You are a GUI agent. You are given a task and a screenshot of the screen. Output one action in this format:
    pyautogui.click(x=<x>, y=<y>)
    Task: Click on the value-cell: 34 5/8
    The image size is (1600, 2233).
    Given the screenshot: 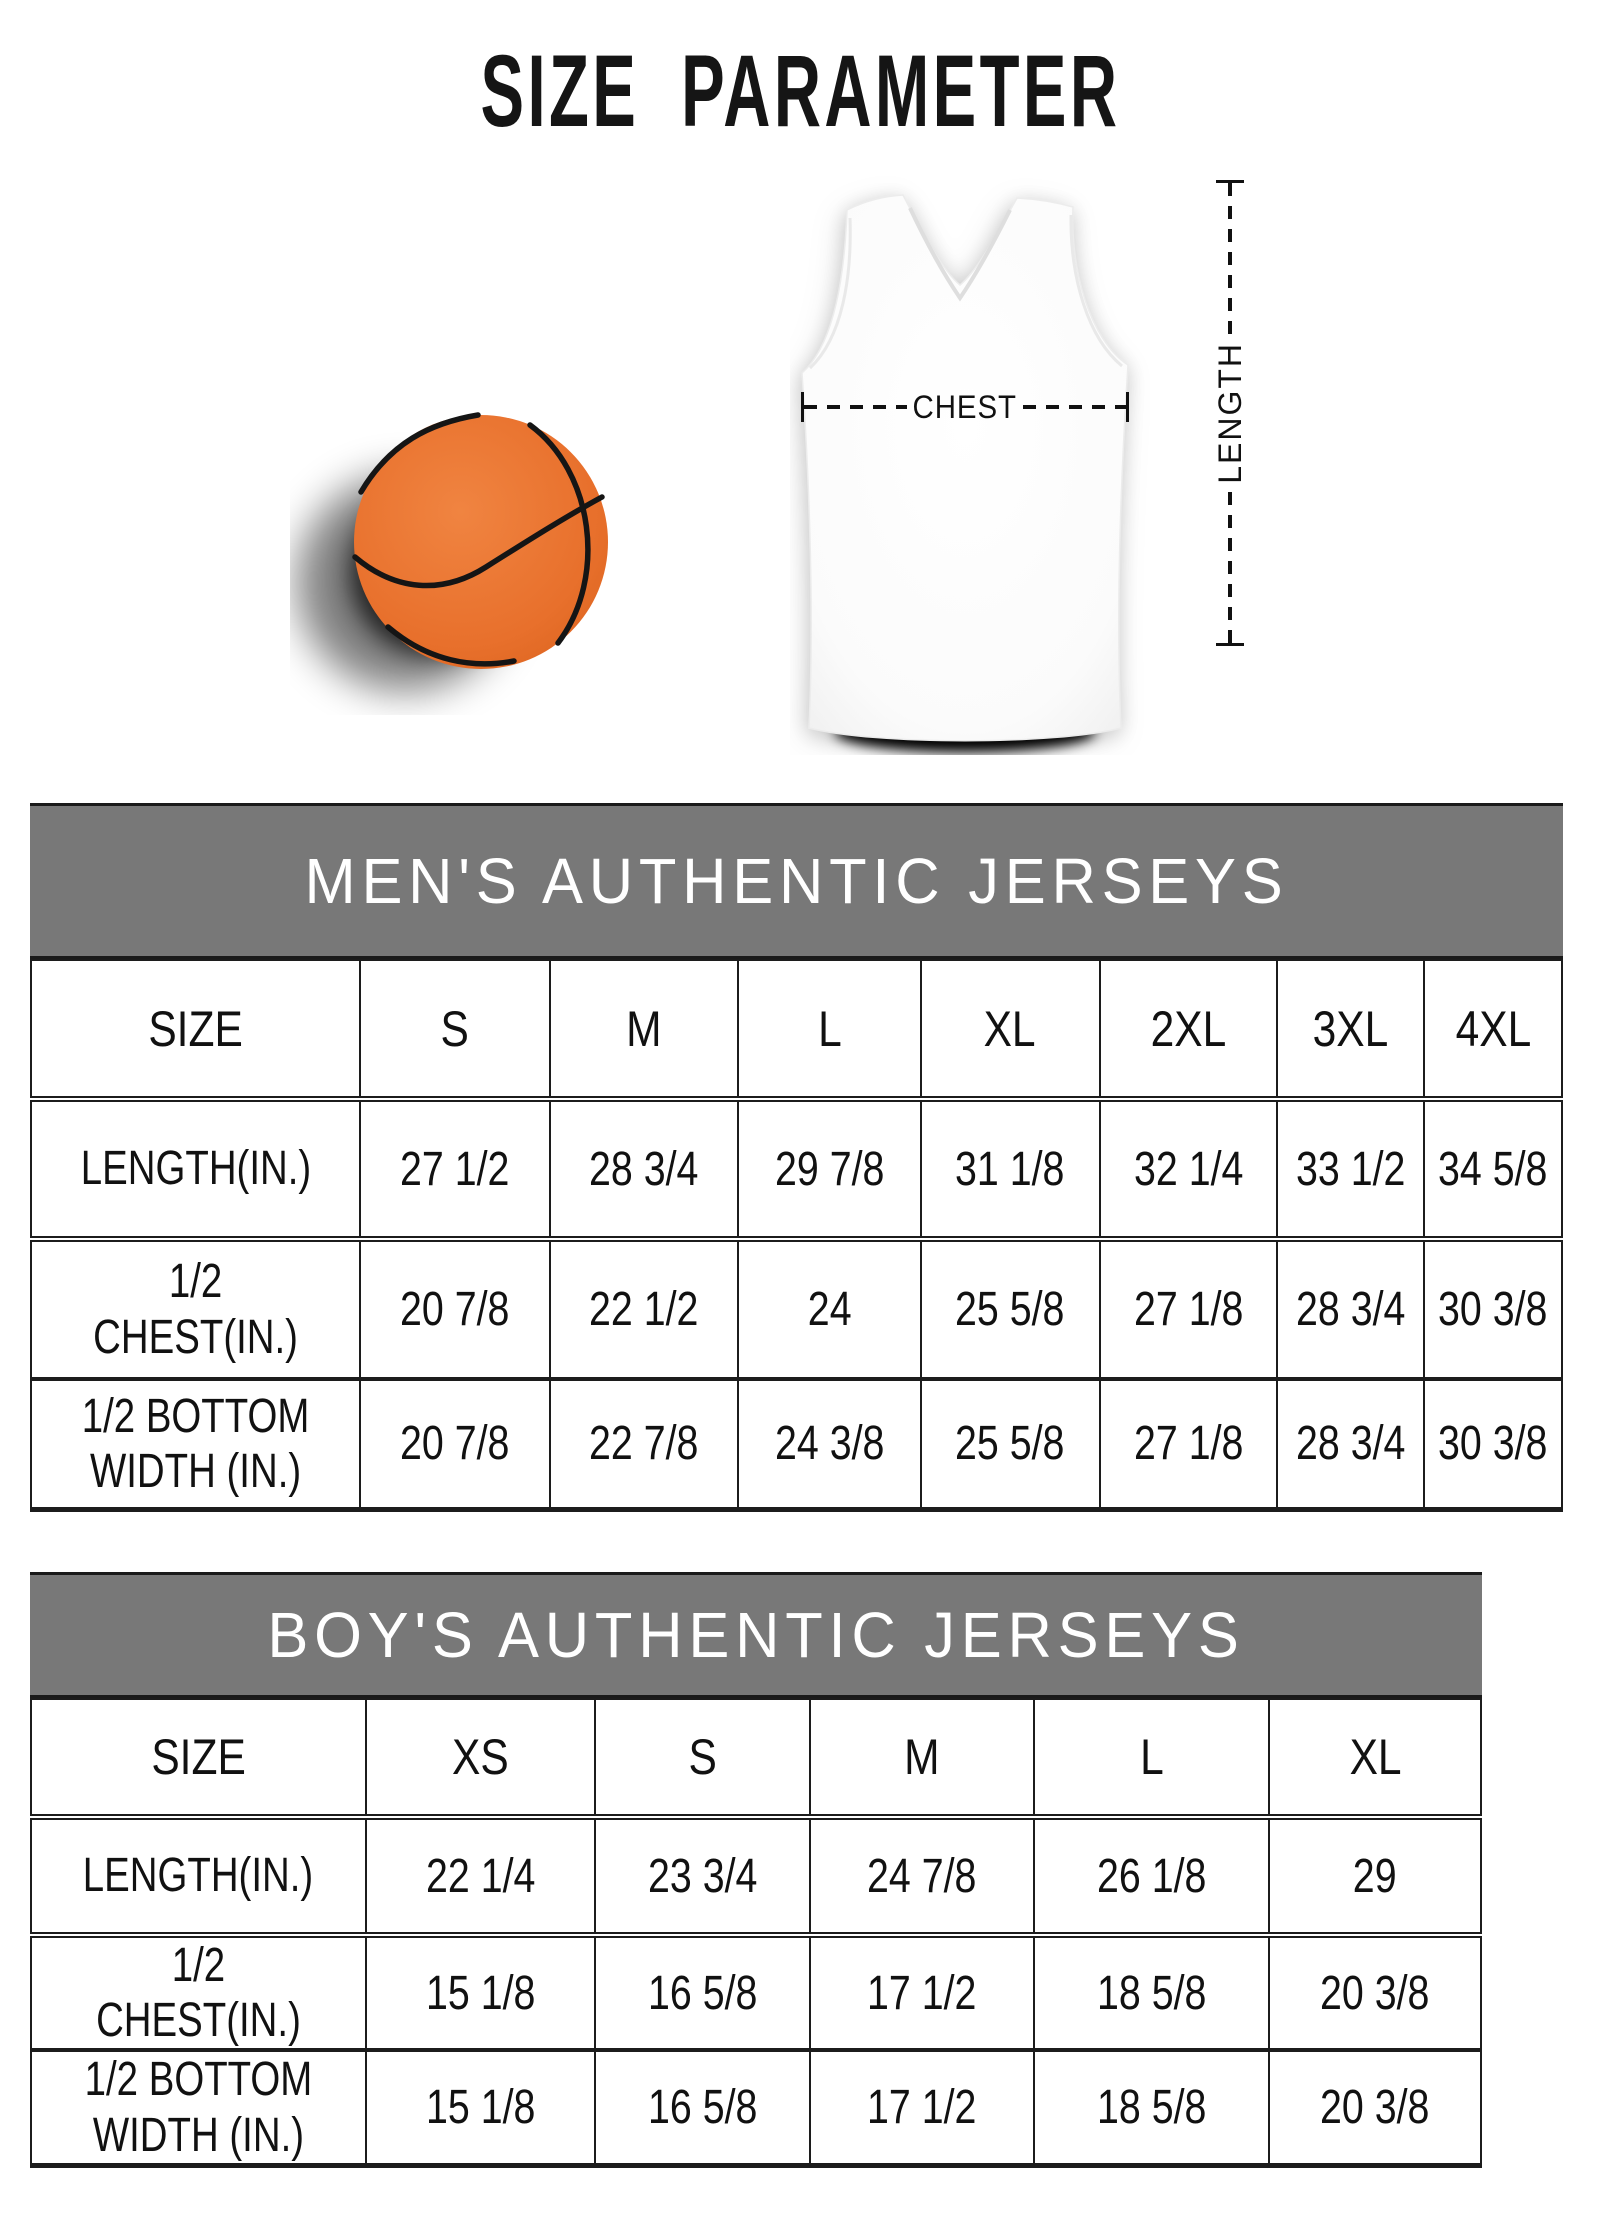 What is the action you would take?
    pyautogui.click(x=1493, y=1170)
    